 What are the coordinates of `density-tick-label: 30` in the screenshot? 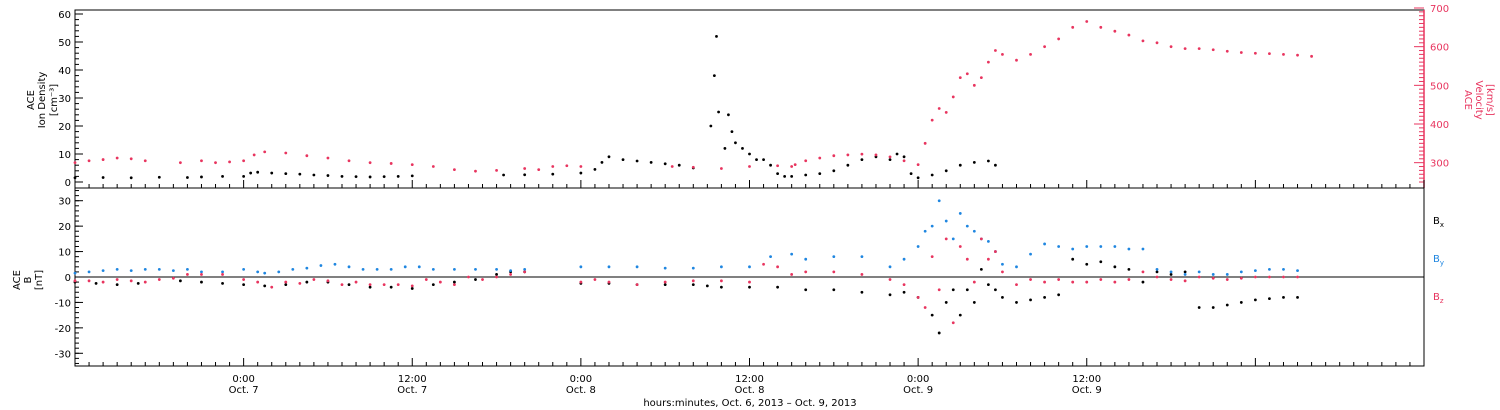 It's located at (64, 99).